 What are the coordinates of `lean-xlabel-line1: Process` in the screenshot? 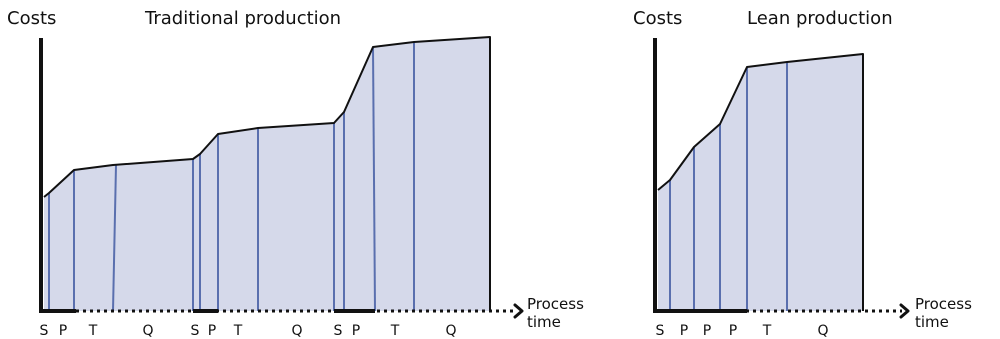 It's located at (943, 304).